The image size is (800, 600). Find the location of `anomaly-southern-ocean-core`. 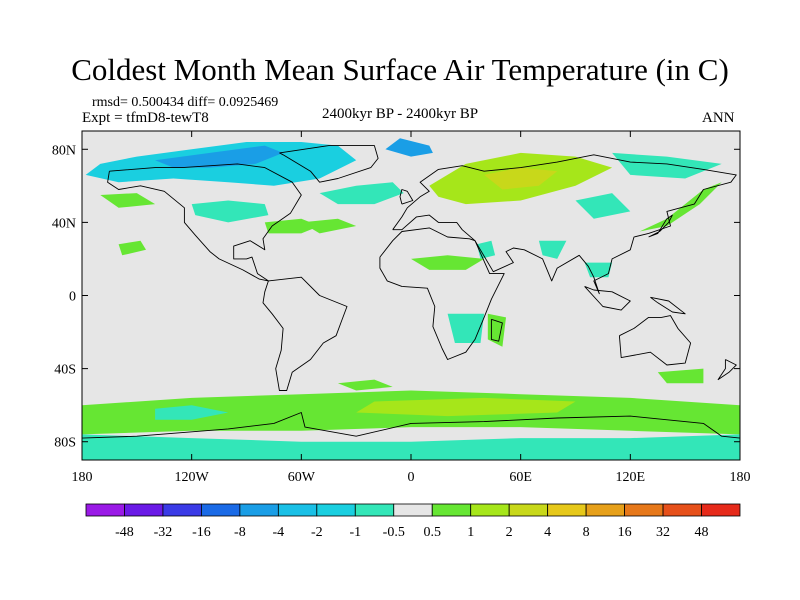

anomaly-southern-ocean-core is located at coordinates (466, 407).